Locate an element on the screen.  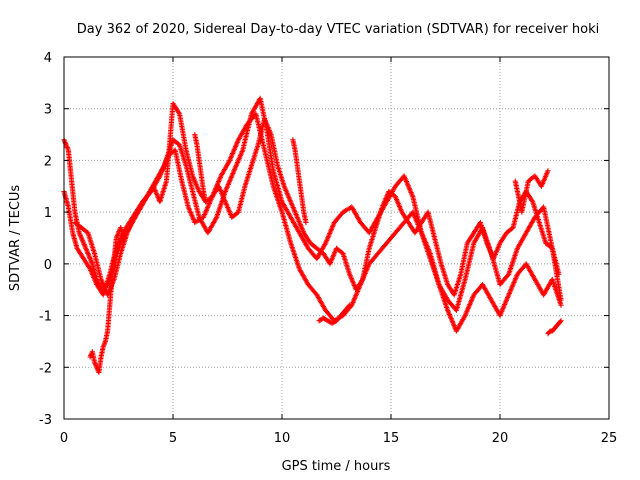
x-tick-label: 0 is located at coordinates (64, 438).